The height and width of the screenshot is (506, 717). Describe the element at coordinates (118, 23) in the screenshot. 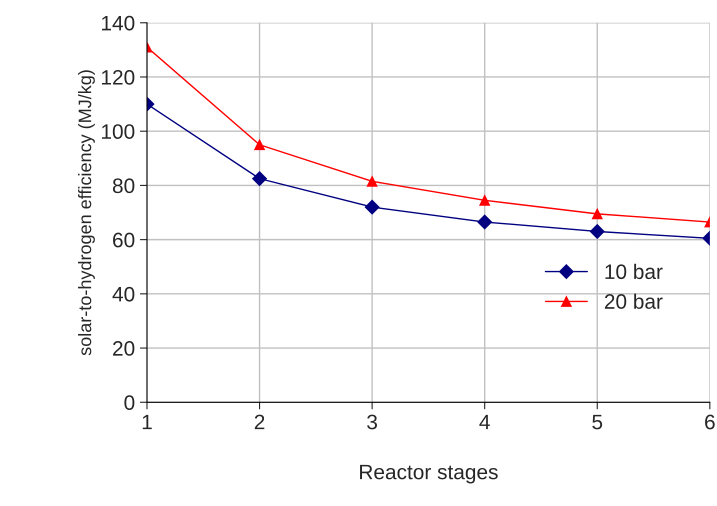

I see `y-tick-label: 140` at that location.